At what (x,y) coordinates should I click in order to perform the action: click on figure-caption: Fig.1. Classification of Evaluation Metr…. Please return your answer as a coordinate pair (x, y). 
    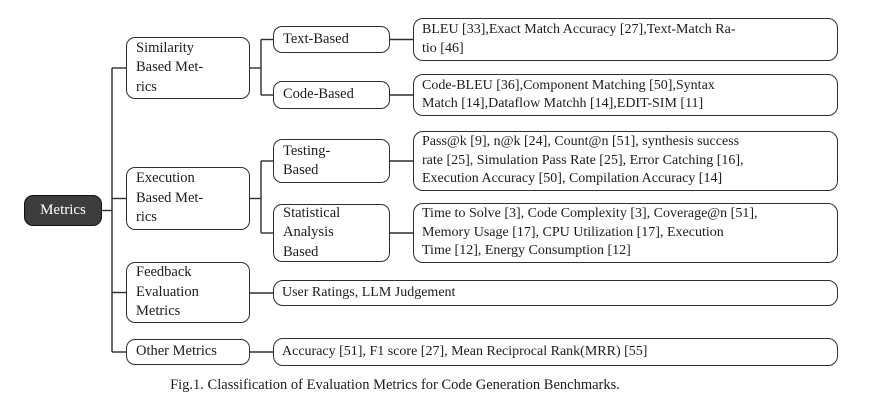
    Looking at the image, I should click on (395, 385).